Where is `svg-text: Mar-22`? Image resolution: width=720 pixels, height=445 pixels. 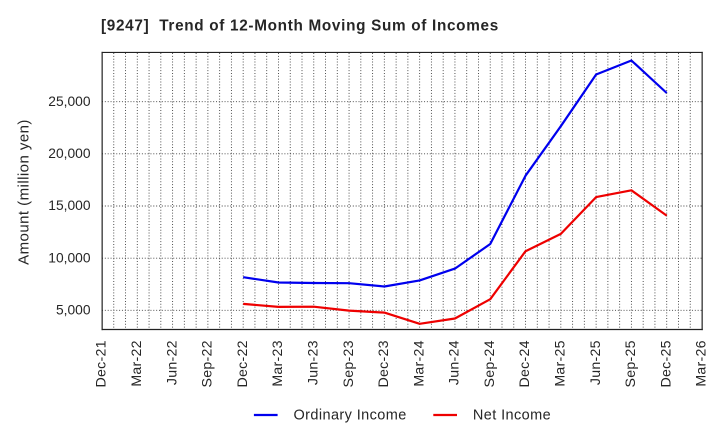
svg-text: Mar-22 is located at coordinates (137, 363).